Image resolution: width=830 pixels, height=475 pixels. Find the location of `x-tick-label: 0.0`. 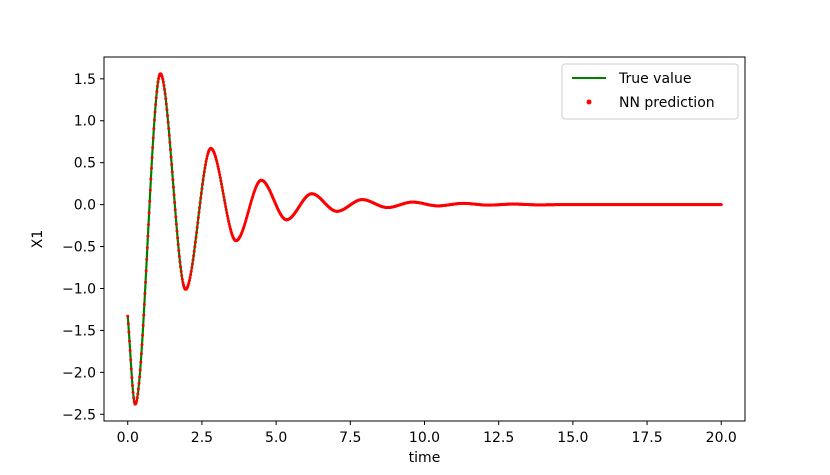

x-tick-label: 0.0 is located at coordinates (128, 438).